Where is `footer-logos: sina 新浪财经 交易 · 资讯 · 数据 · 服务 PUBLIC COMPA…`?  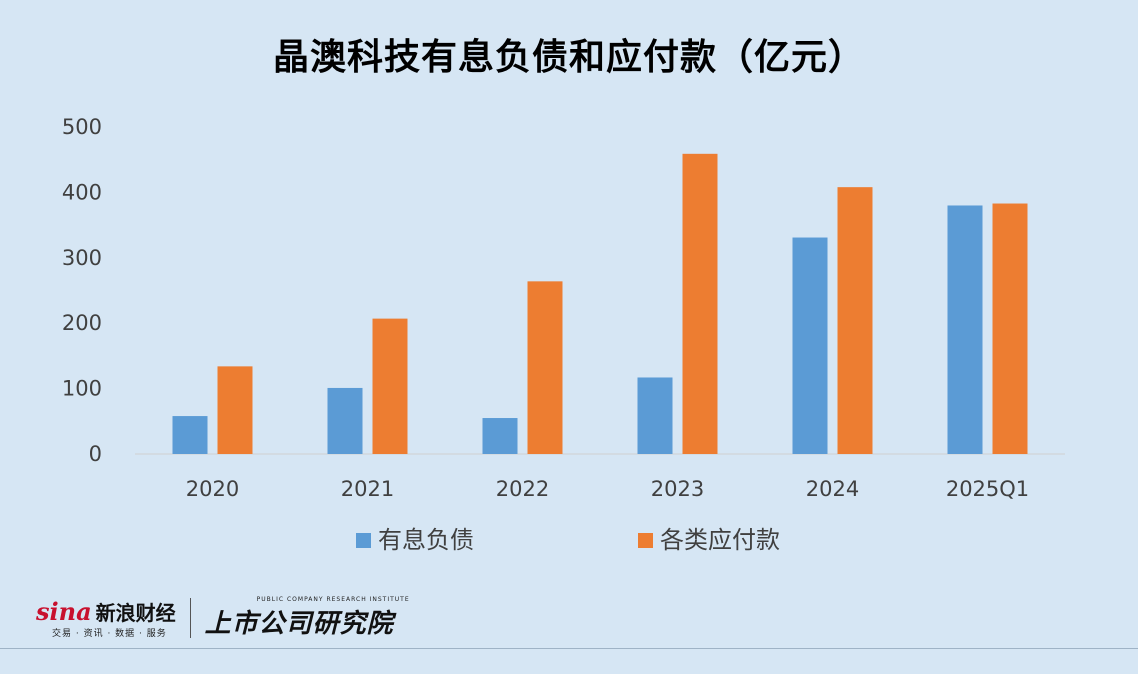
footer-logos: sina 新浪财经 交易 · 资讯 · 数据 · 服务 PUBLIC COMPA… is located at coordinates (223, 618).